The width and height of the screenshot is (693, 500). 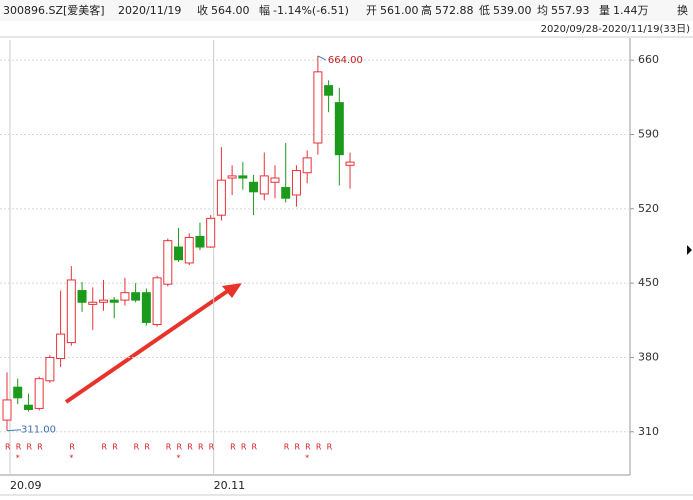 I want to click on field-value: 561.00, so click(x=399, y=10).